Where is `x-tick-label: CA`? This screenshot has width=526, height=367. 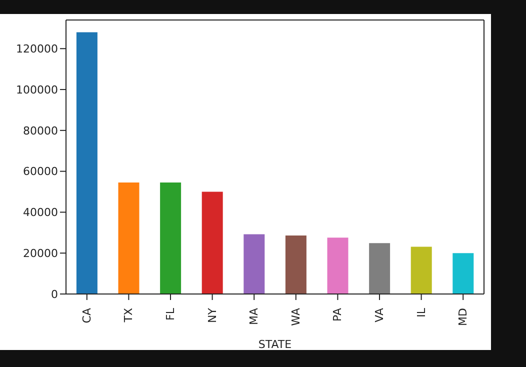 x-tick-label: CA is located at coordinates (87, 316).